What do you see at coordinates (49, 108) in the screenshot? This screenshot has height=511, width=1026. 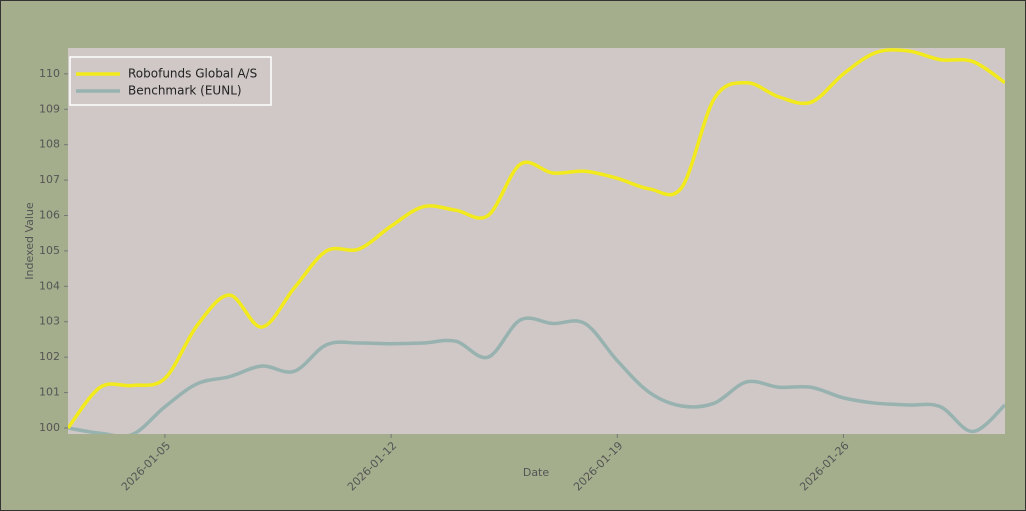 I see `y-tick-label: 109` at bounding box center [49, 108].